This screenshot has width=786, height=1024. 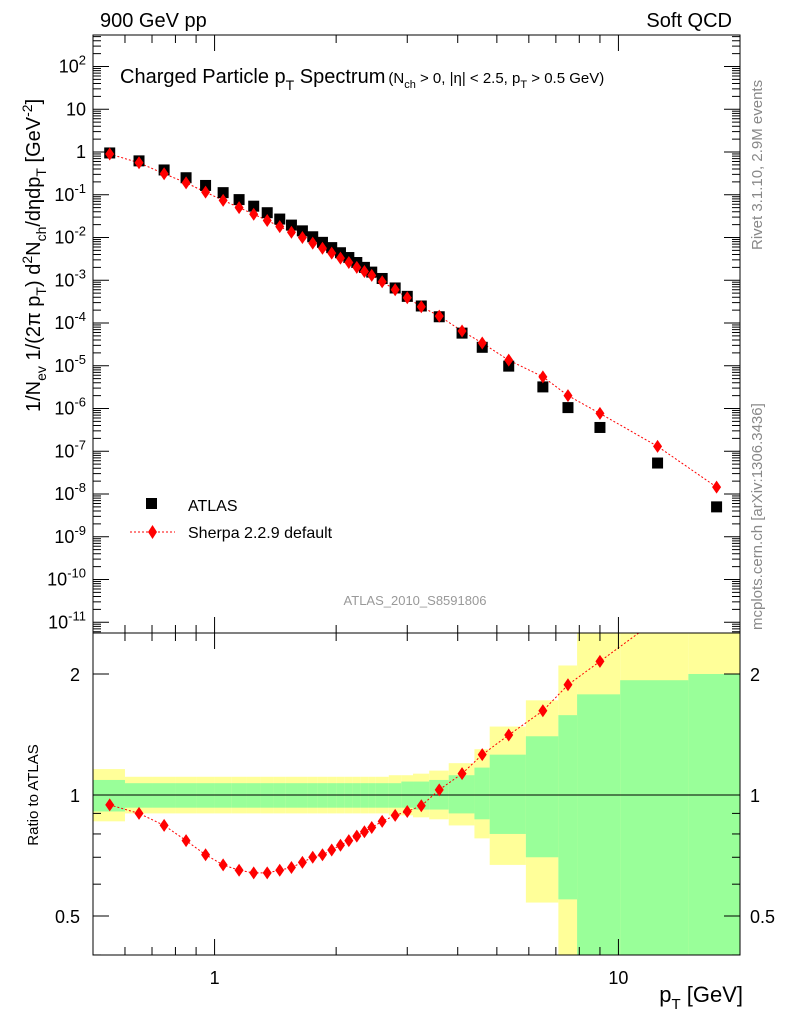 I want to click on ratio-y-tick-label-right: 1, so click(x=755, y=796).